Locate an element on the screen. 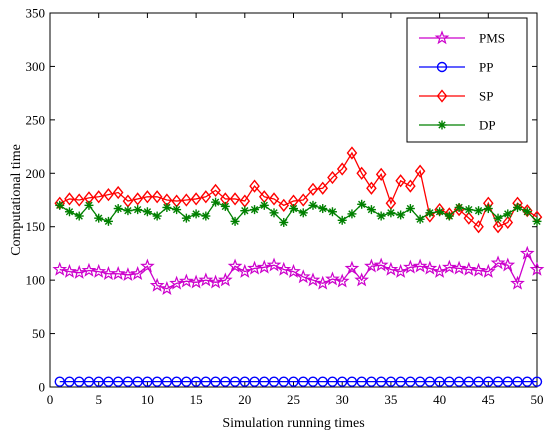 The height and width of the screenshot is (435, 550). x-tick-label: 50 is located at coordinates (537, 399).